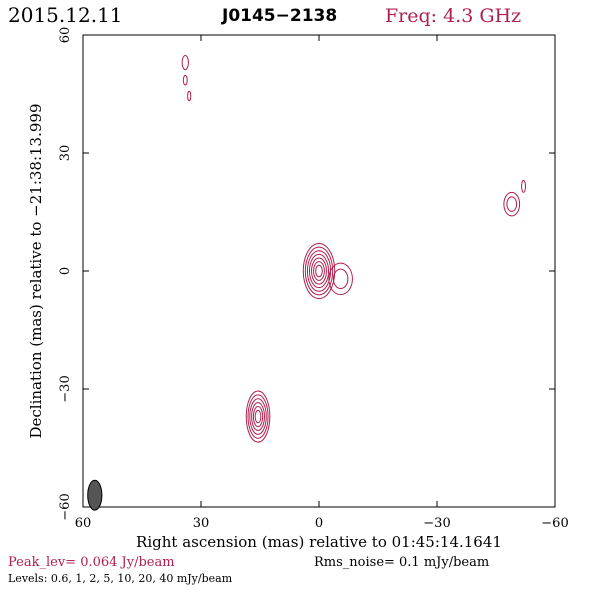 The image size is (590, 590). Describe the element at coordinates (83, 523) in the screenshot. I see `x-tick-label-0: 60` at that location.